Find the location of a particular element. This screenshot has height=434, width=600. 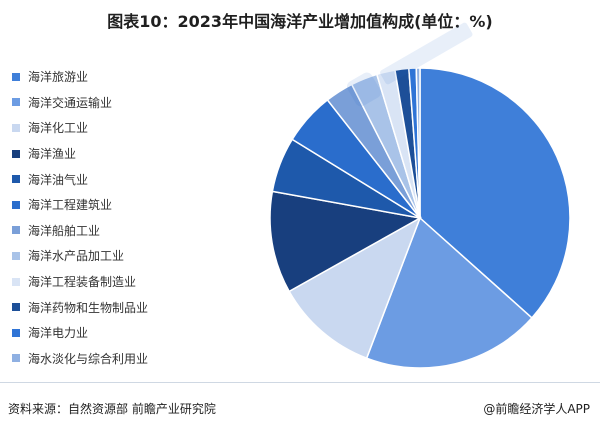

legend-label: 海洋工程建筑业 is located at coordinates (70, 205).